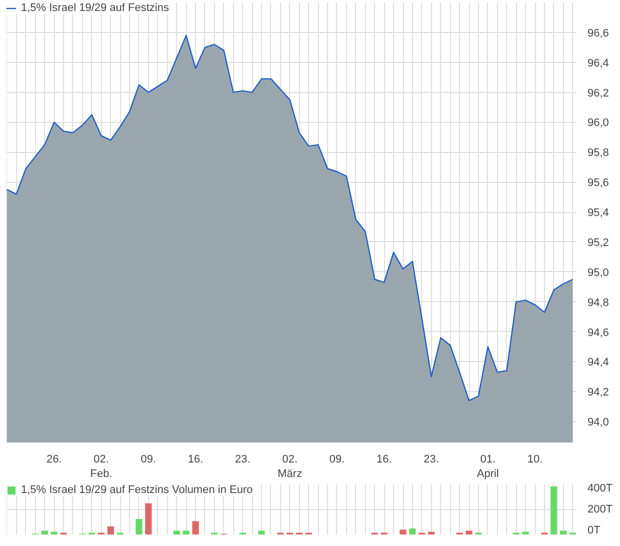 The width and height of the screenshot is (620, 546). What do you see at coordinates (598, 63) in the screenshot?
I see `y-tick-label: 96,4` at bounding box center [598, 63].